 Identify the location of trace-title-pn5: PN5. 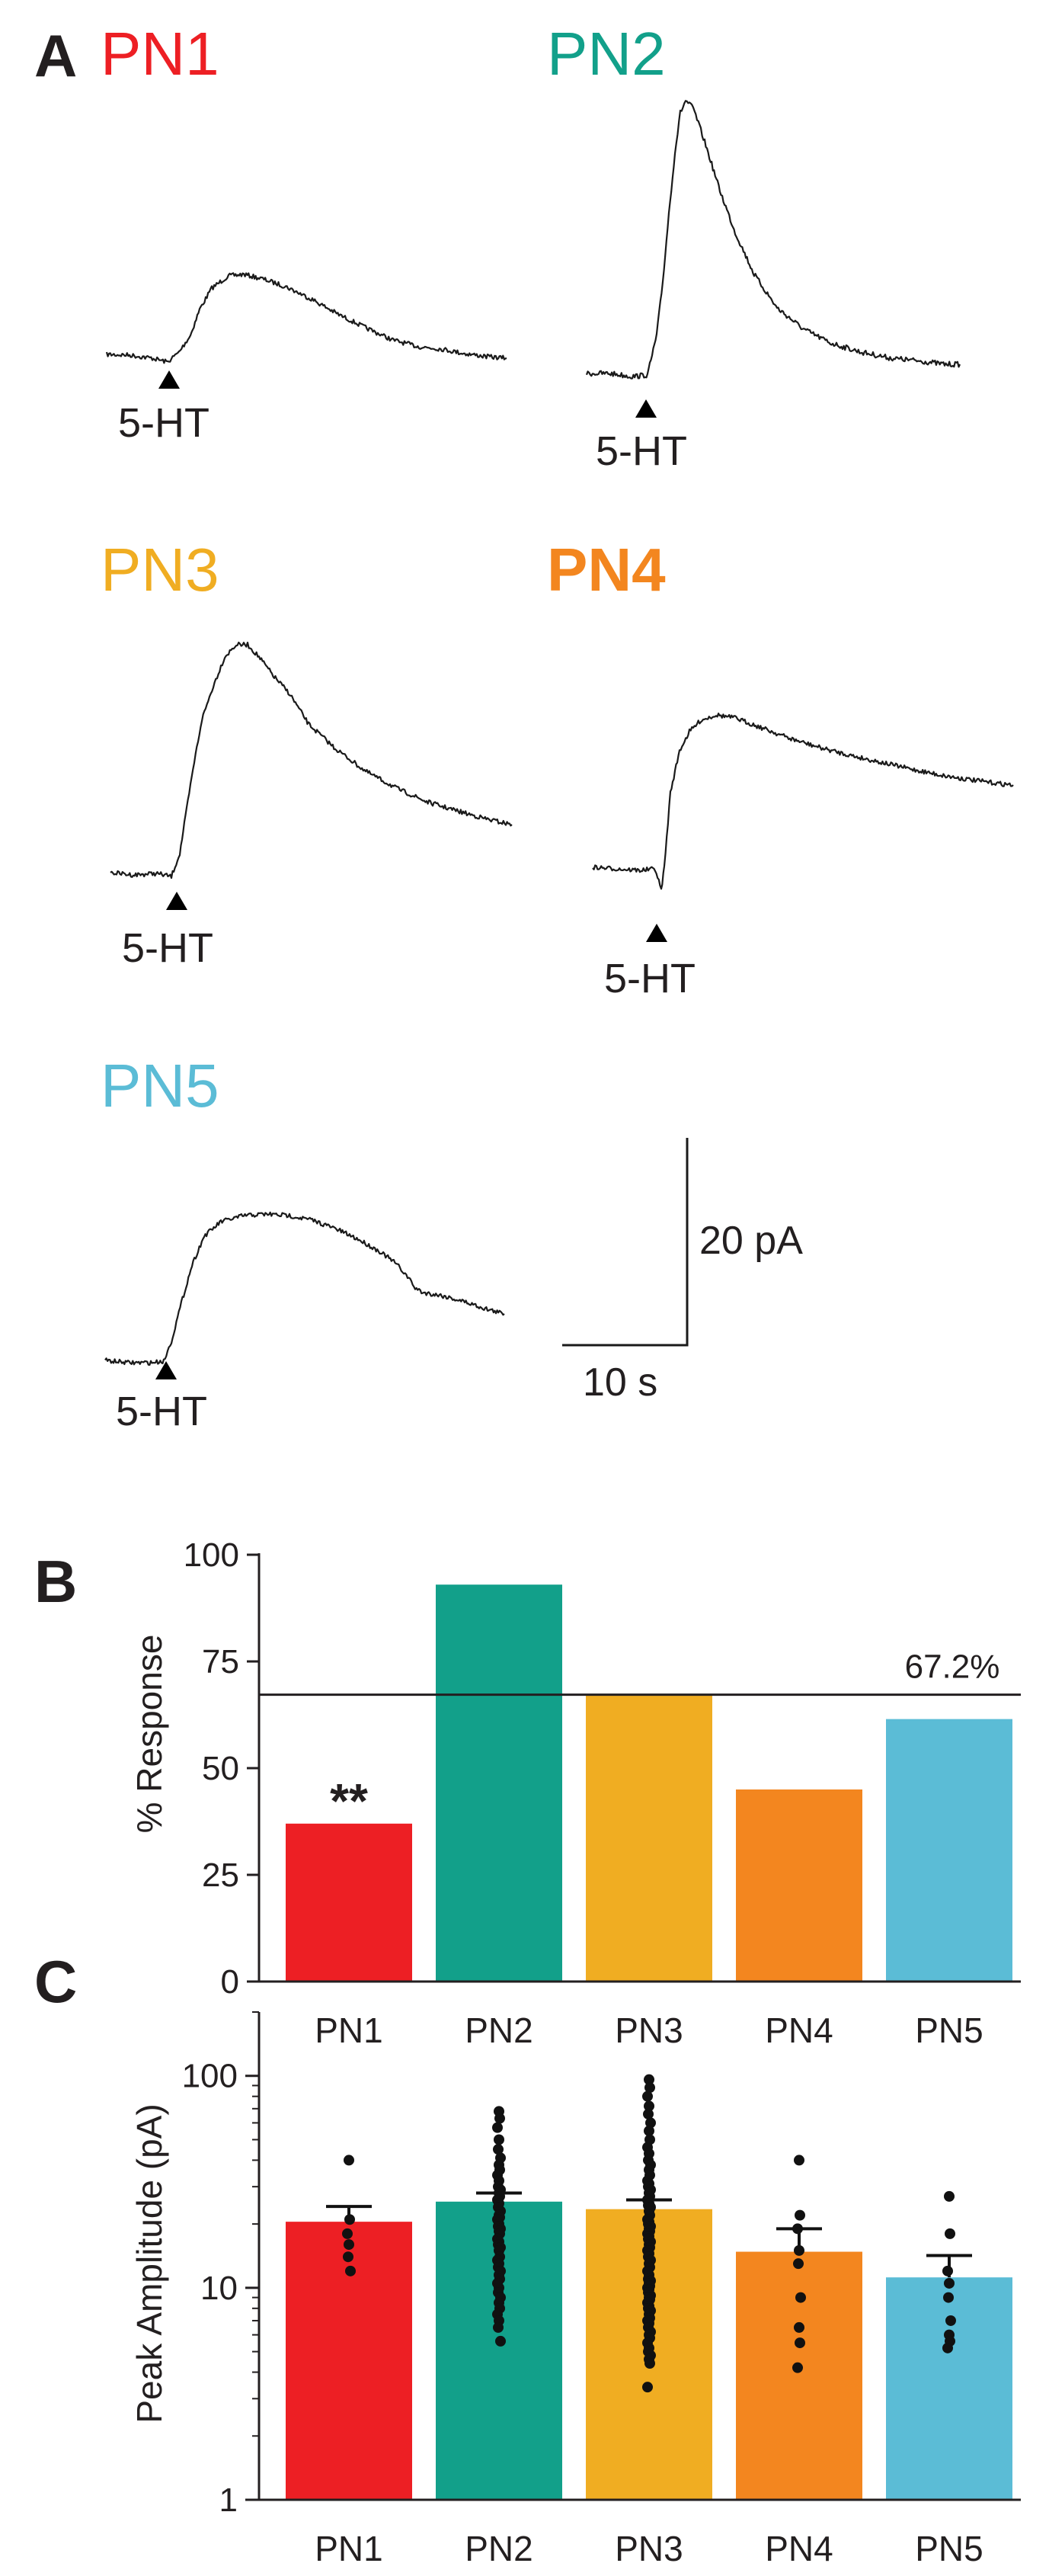
(160, 1086).